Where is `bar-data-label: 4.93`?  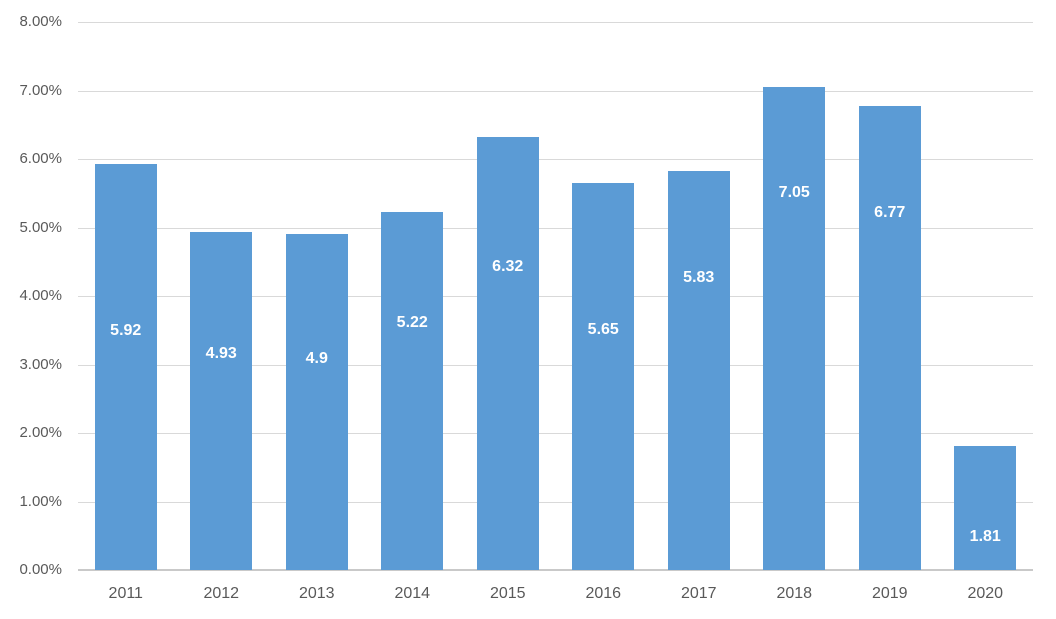 bar-data-label: 4.93 is located at coordinates (221, 353).